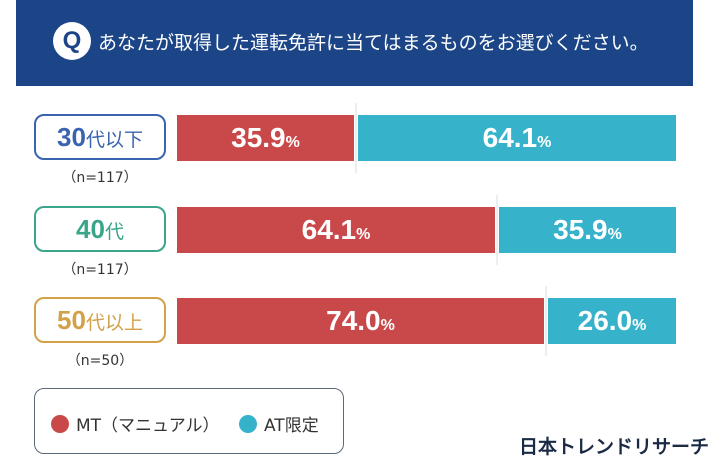 The width and height of the screenshot is (710, 474). What do you see at coordinates (373, 43) in the screenshot?
I see `question-text: あなたが取得した運転免許に当てはまるものをお選びください。` at bounding box center [373, 43].